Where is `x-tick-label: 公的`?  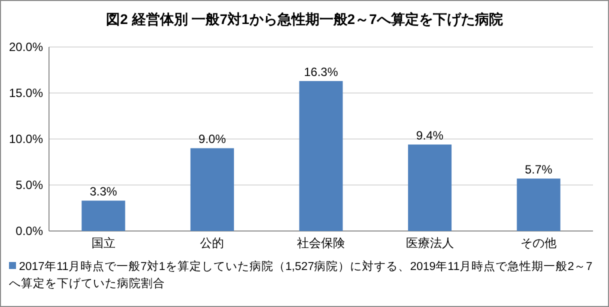 x-tick-label: 公的 is located at coordinates (212, 243).